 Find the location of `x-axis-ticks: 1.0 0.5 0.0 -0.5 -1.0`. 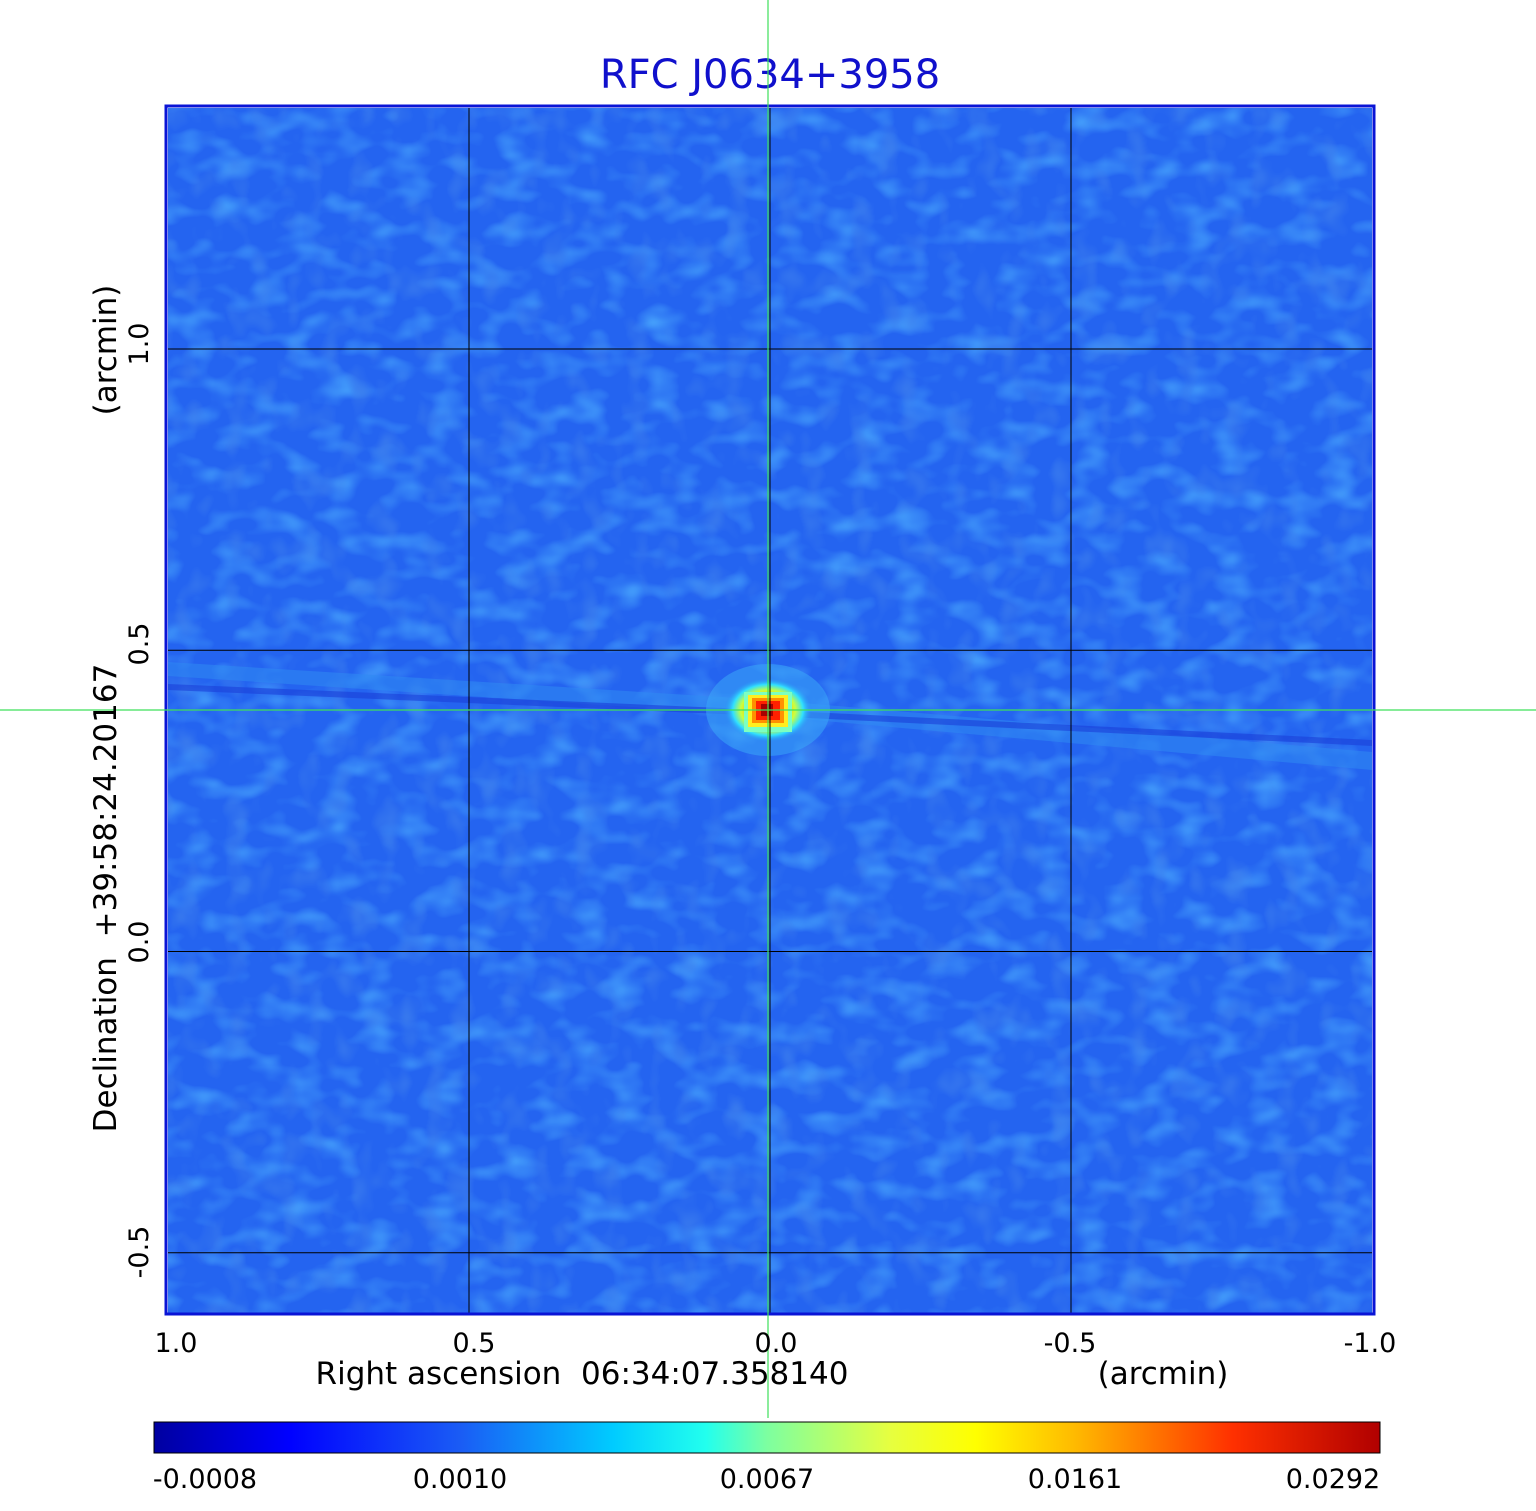

x-axis-ticks: 1.0 0.5 0.0 -0.5 -1.0 is located at coordinates (776, 1343).